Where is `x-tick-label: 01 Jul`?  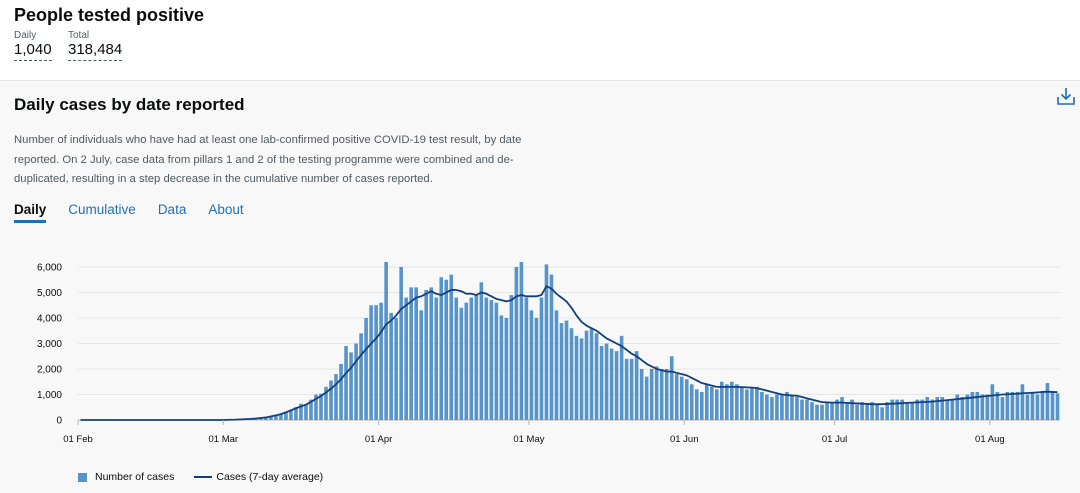 x-tick-label: 01 Jul is located at coordinates (834, 439).